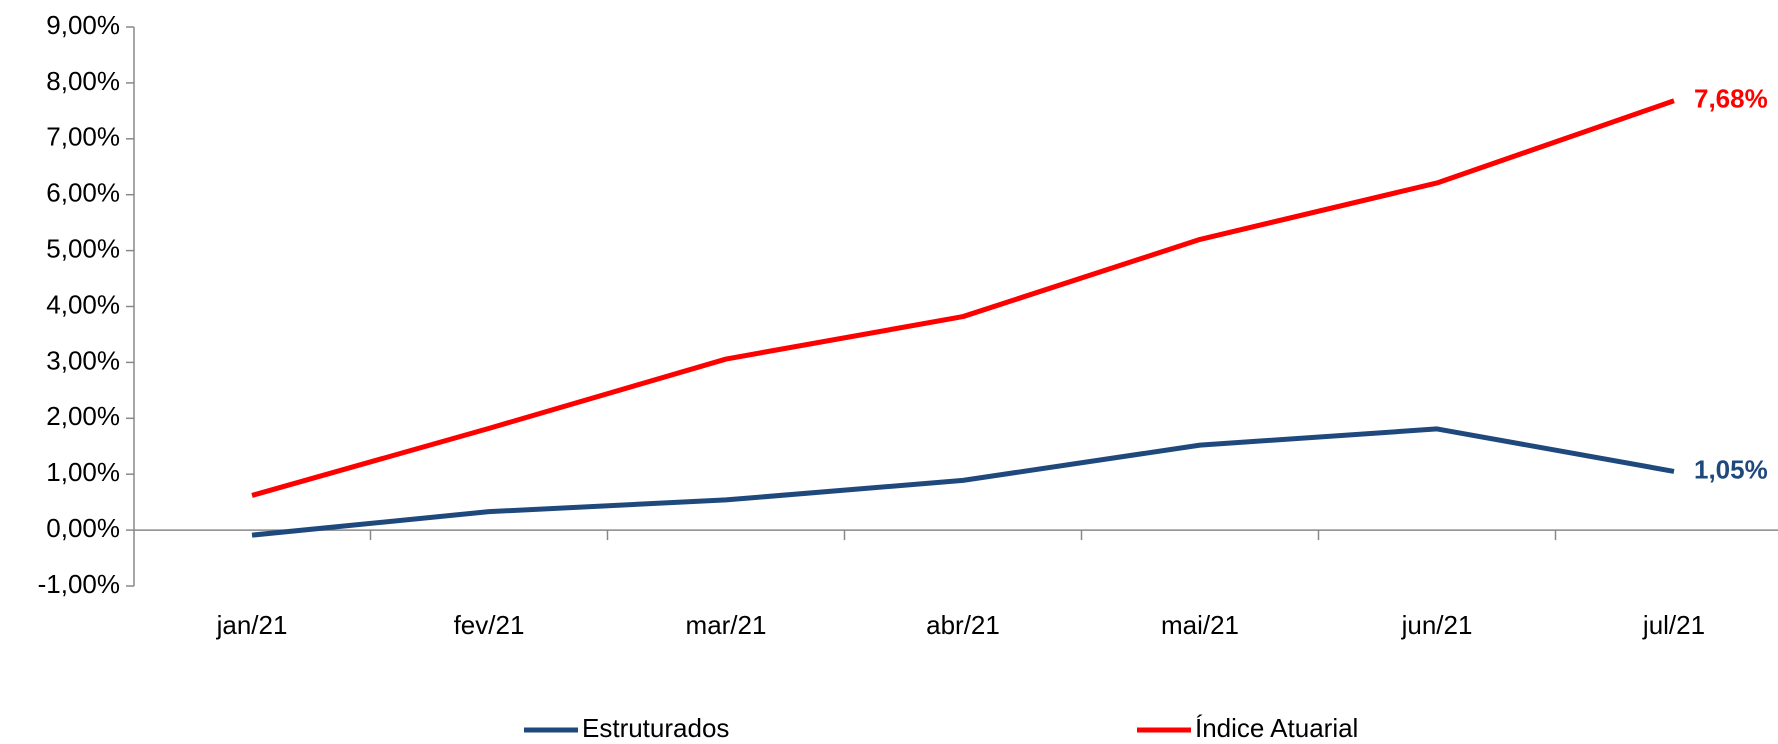  I want to click on y-tick-label: 3,00%, so click(83, 360).